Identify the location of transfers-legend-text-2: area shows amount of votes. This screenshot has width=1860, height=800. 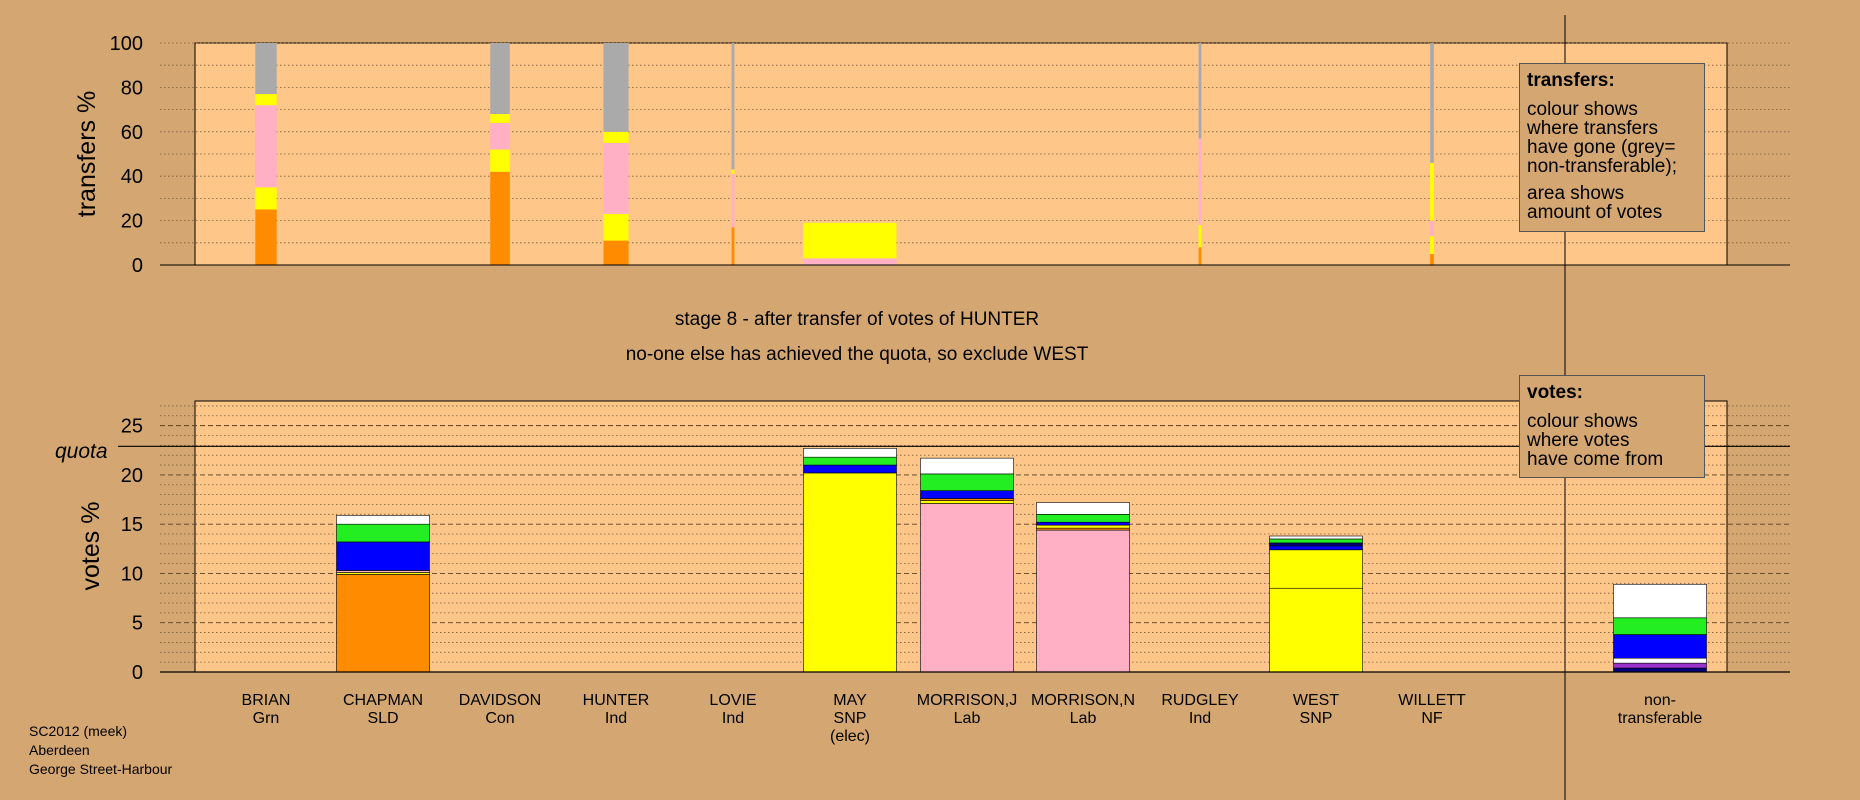
(1595, 203).